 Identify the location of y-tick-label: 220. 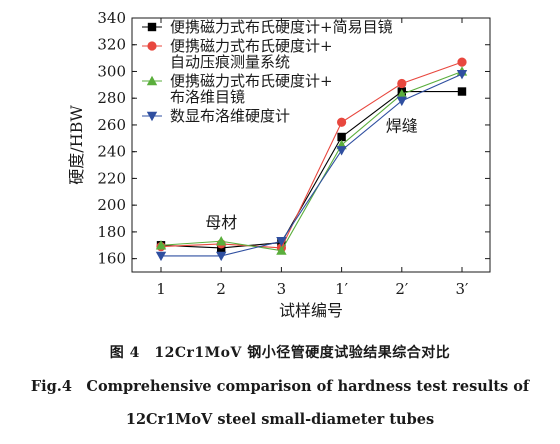
(111, 178).